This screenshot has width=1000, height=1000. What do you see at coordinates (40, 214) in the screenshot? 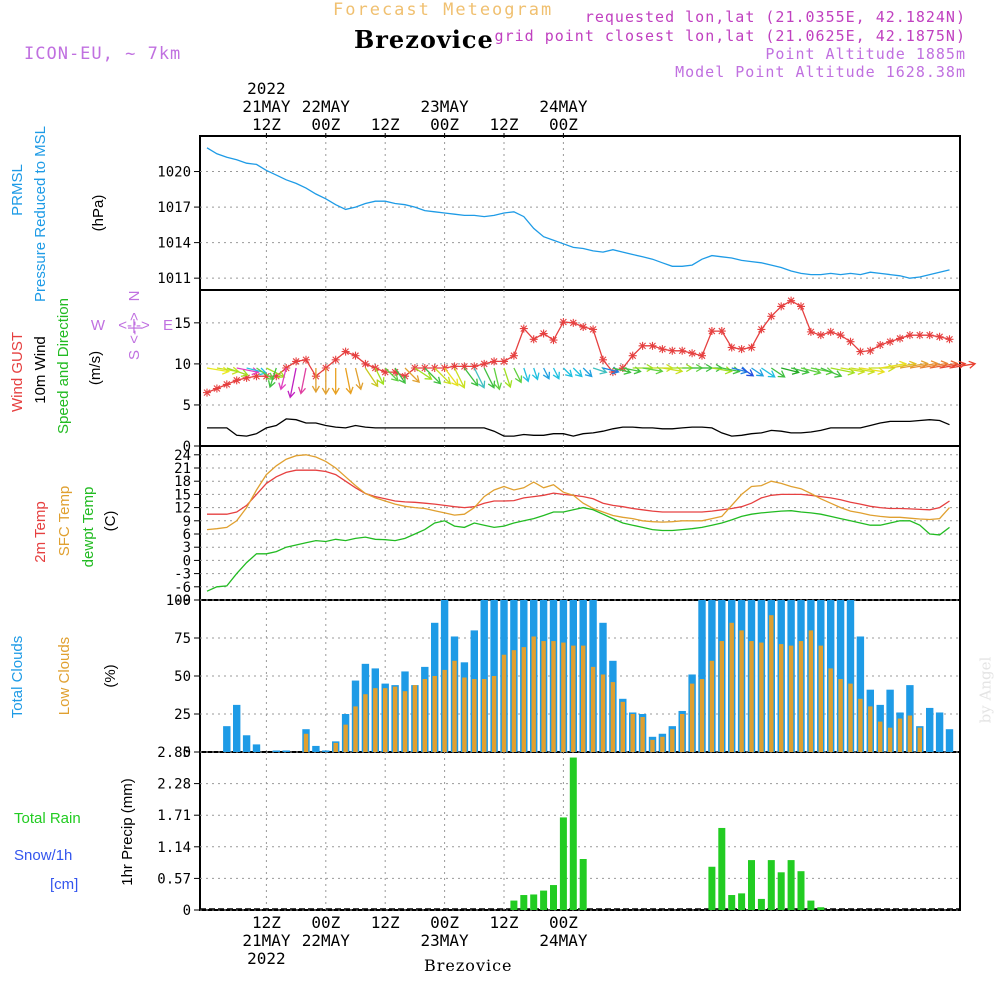
I see `pressure-label: Pressure Reduced to MSL` at bounding box center [40, 214].